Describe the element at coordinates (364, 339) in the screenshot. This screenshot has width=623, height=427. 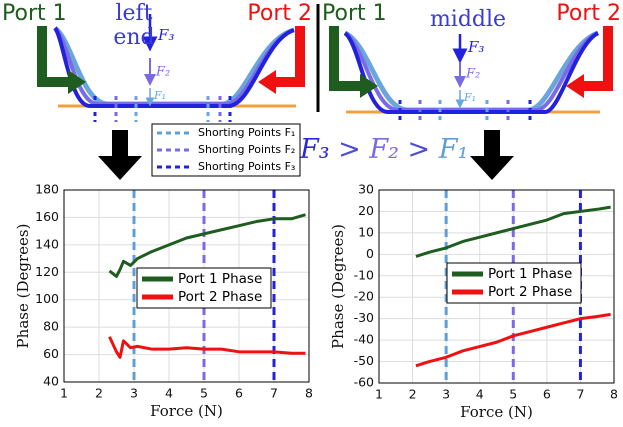
I see `y-tick-label: -40` at that location.